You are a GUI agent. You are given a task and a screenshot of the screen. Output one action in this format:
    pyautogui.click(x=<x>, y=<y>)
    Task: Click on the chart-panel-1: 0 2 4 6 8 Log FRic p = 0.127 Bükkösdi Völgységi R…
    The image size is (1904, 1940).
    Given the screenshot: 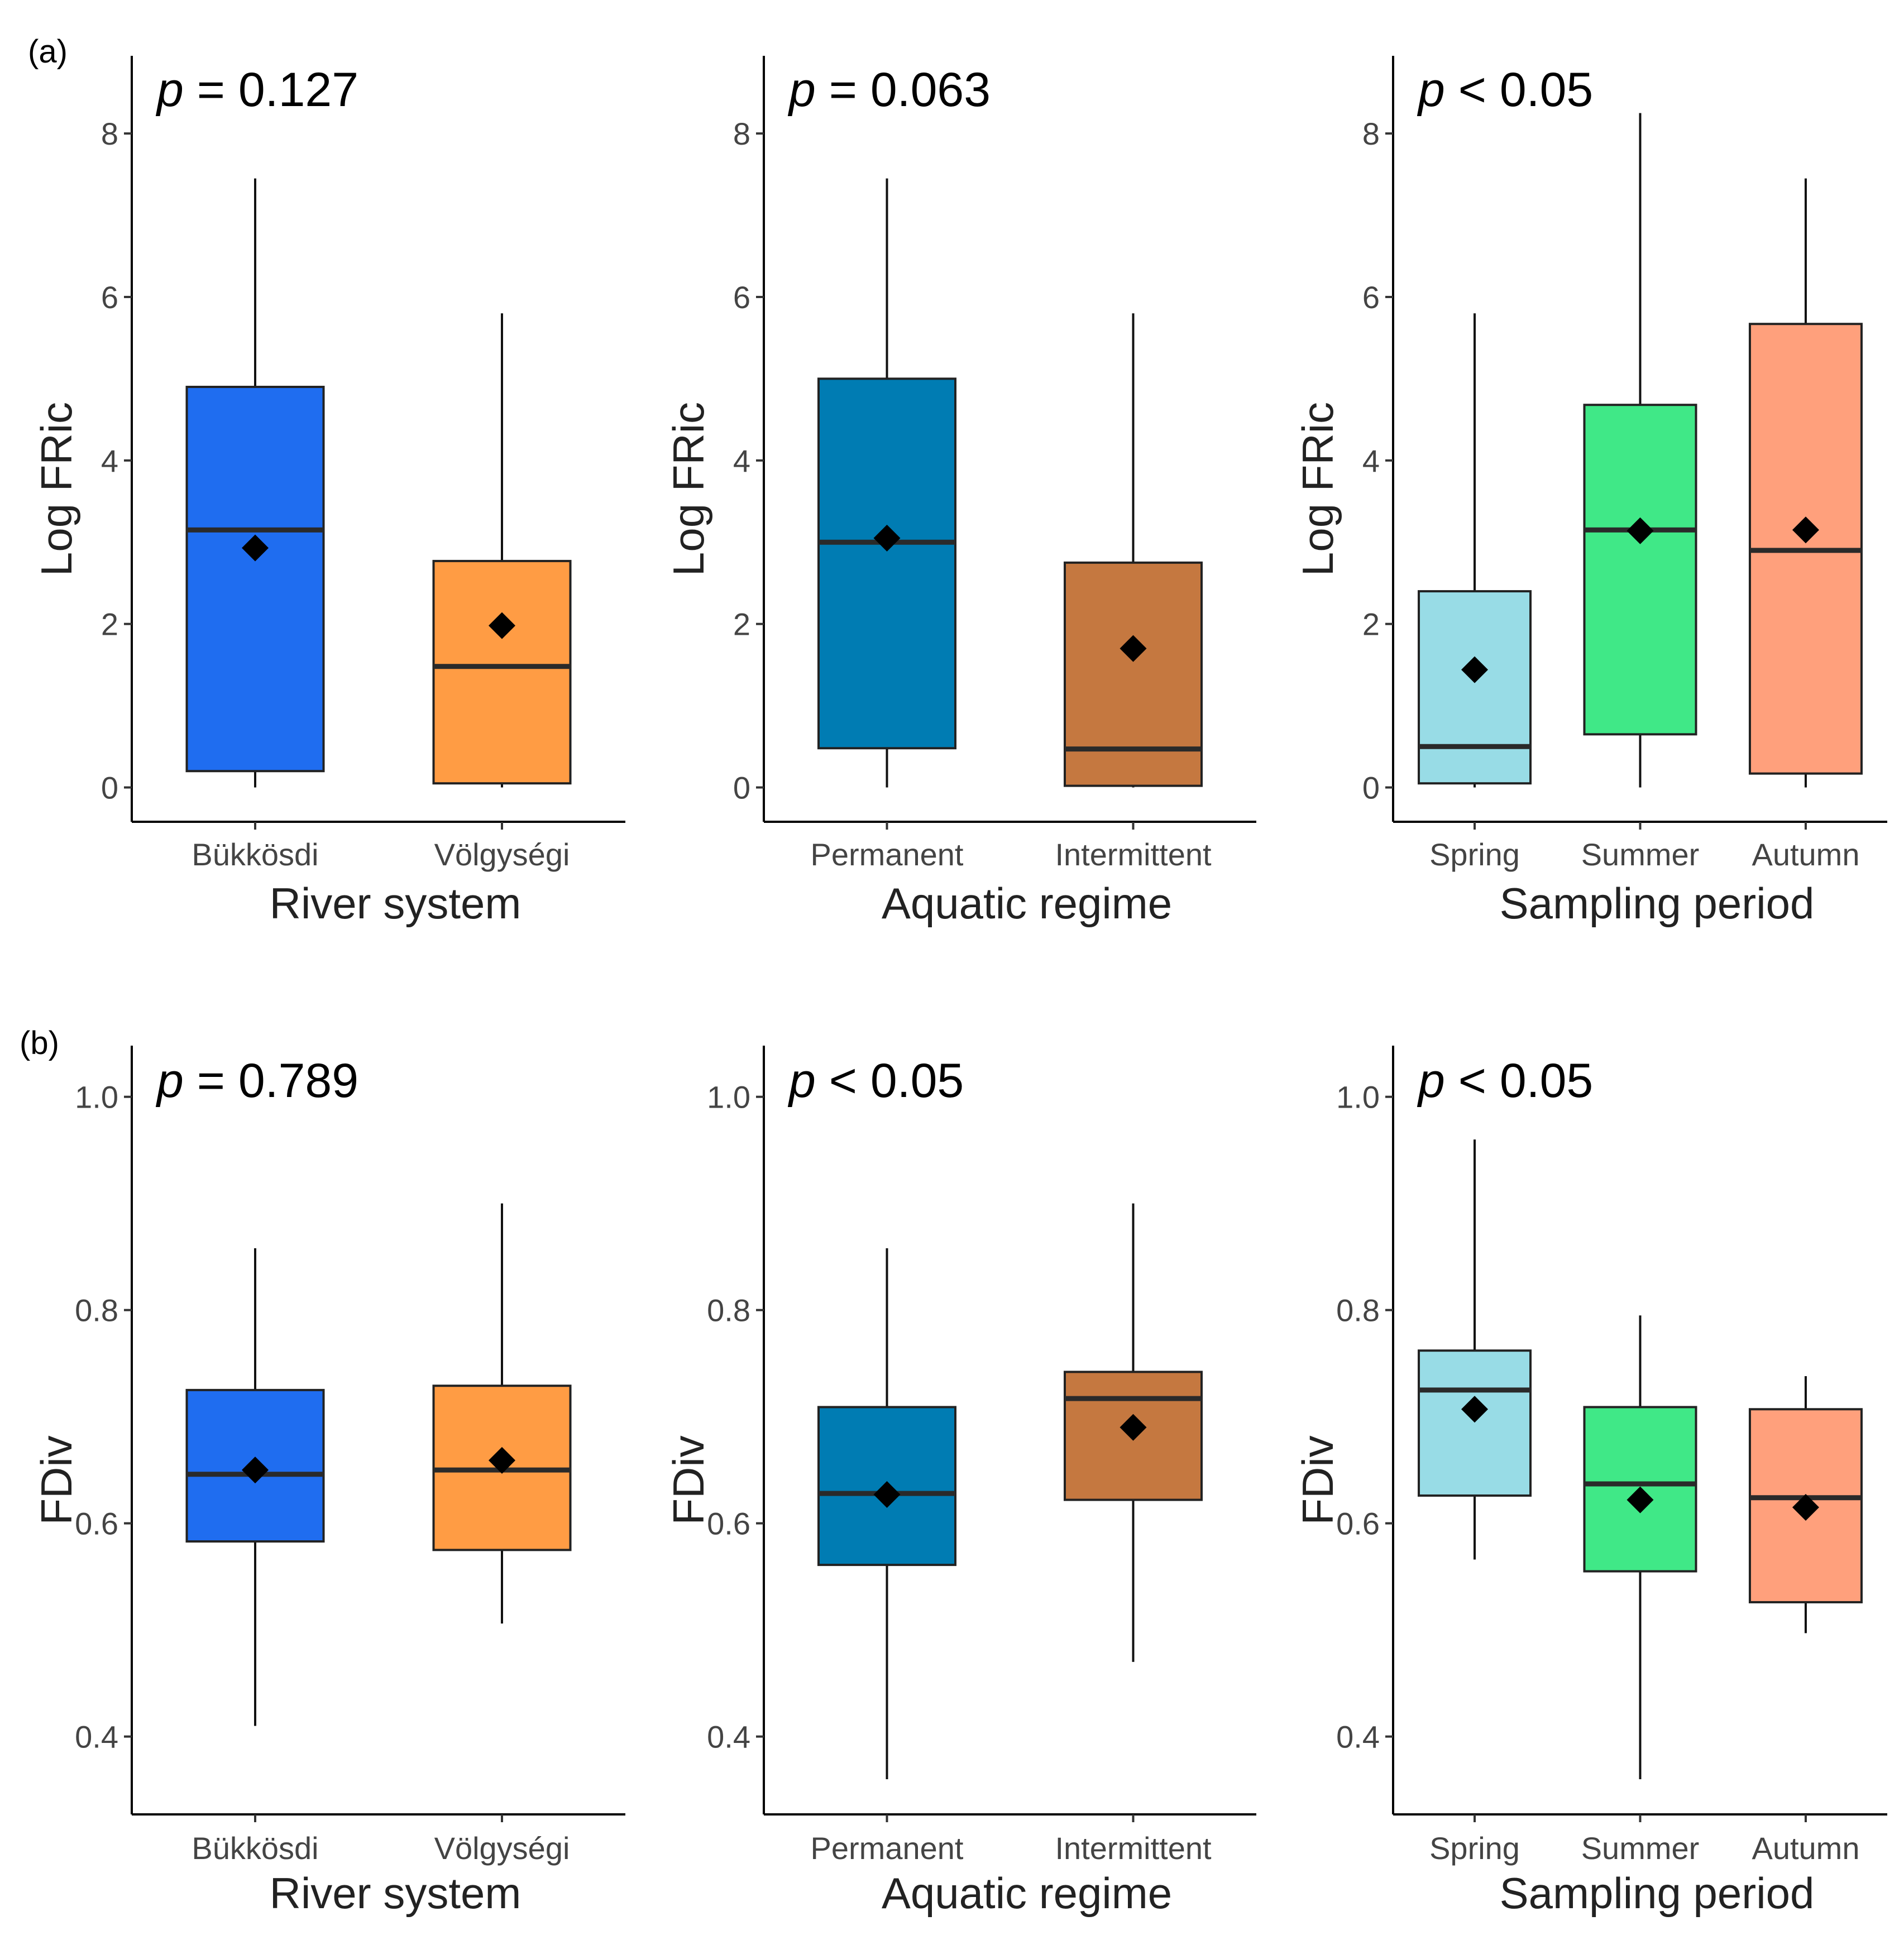 What is the action you would take?
    pyautogui.click(x=328, y=492)
    